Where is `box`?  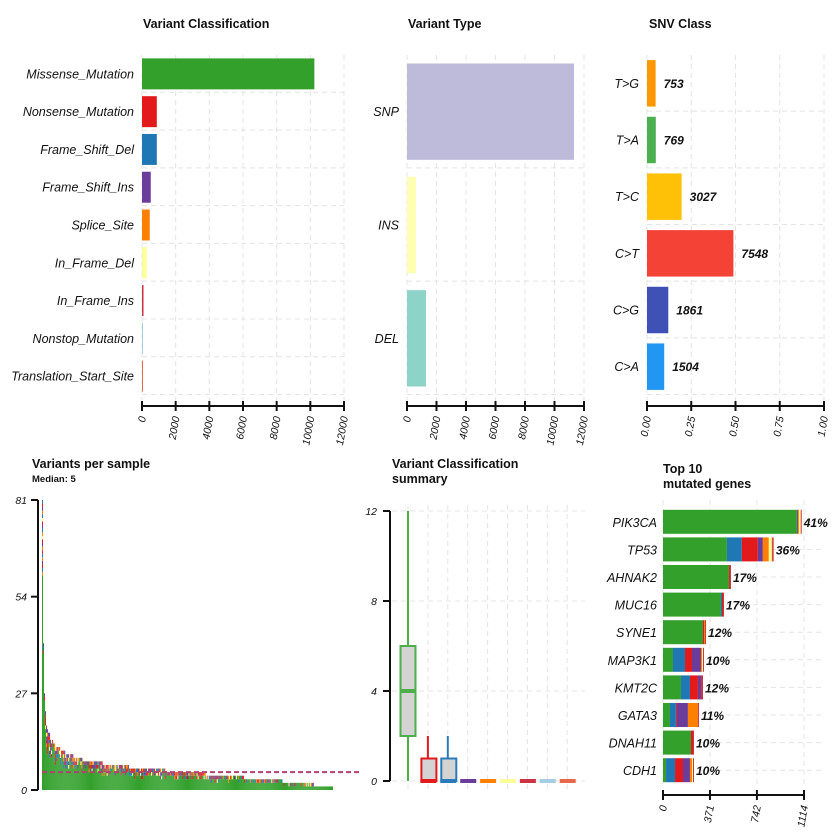
box is located at coordinates (429, 769).